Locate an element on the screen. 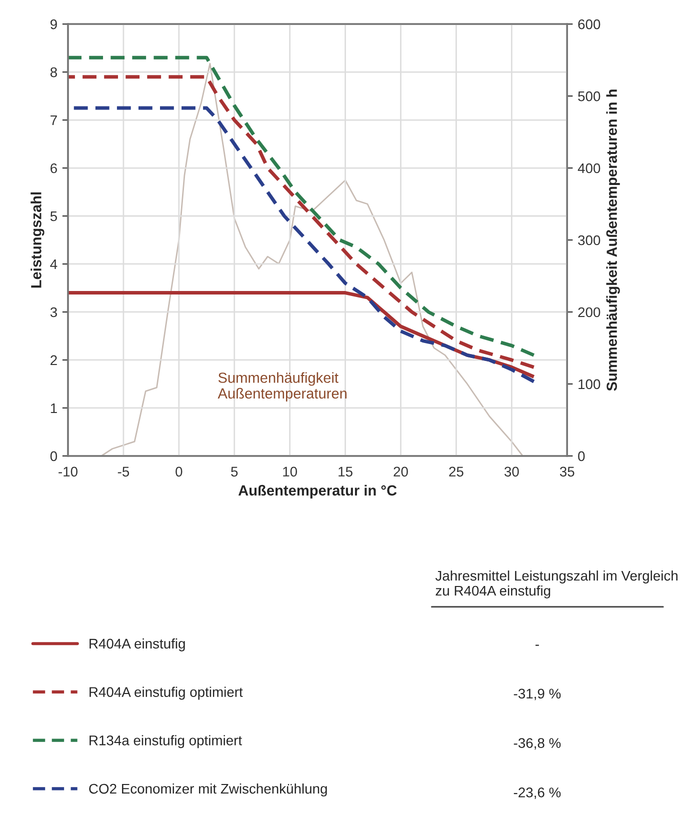 The width and height of the screenshot is (680, 829). y-tick-label: 0 is located at coordinates (54, 456).